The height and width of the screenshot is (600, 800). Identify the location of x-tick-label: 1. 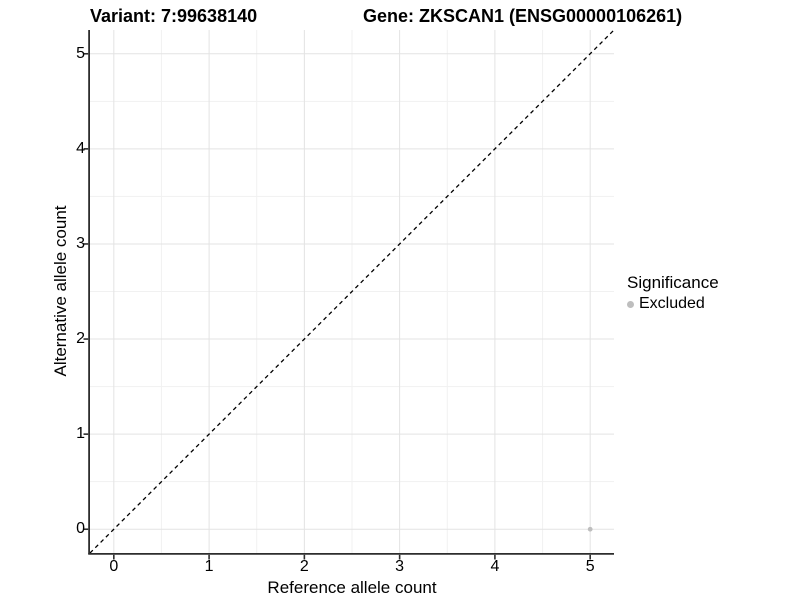
(209, 566).